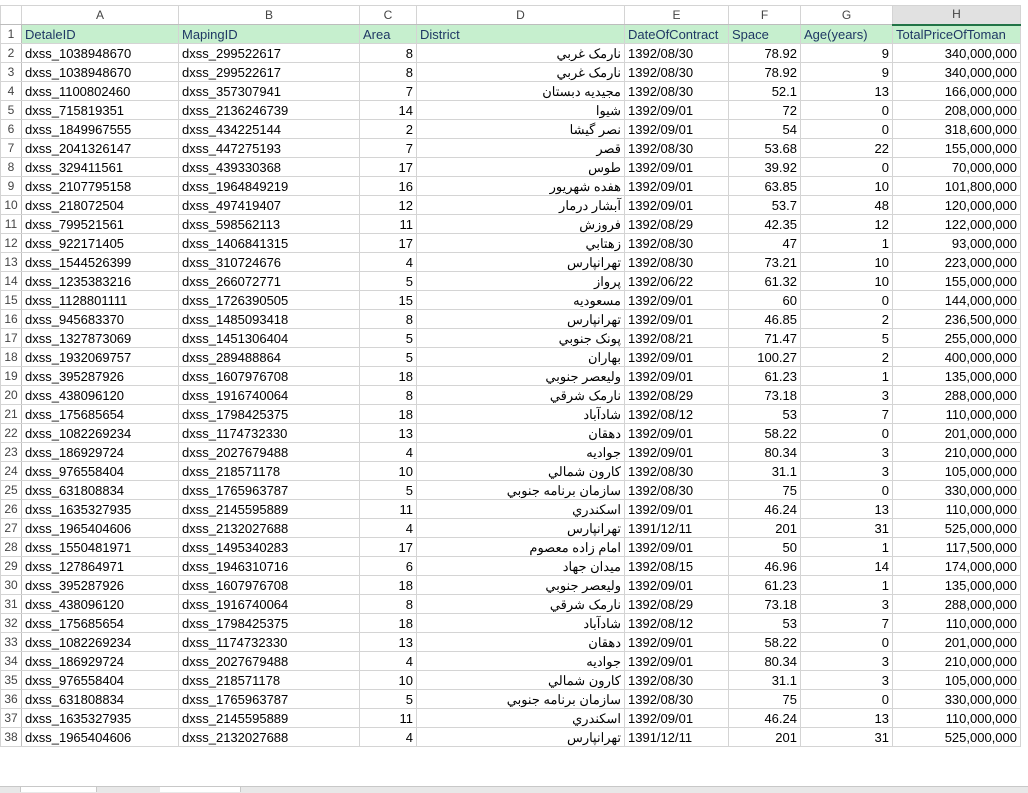 This screenshot has width=1028, height=793. I want to click on cell: 9, so click(846, 72).